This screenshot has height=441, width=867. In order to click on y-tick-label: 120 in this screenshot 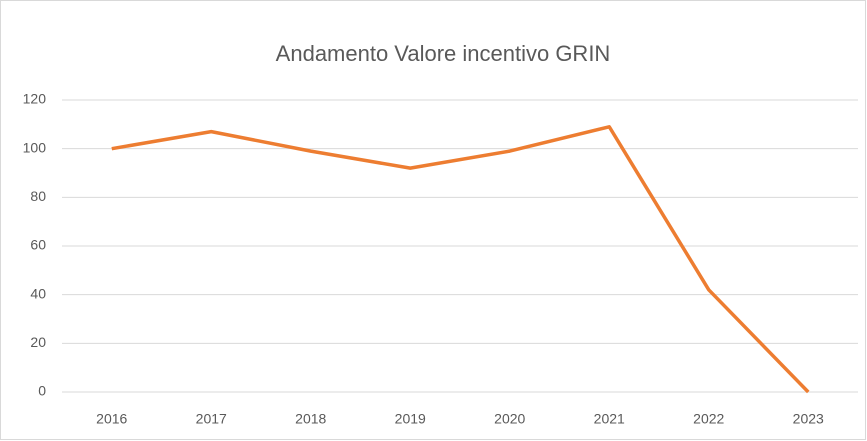, I will do `click(35, 99)`.